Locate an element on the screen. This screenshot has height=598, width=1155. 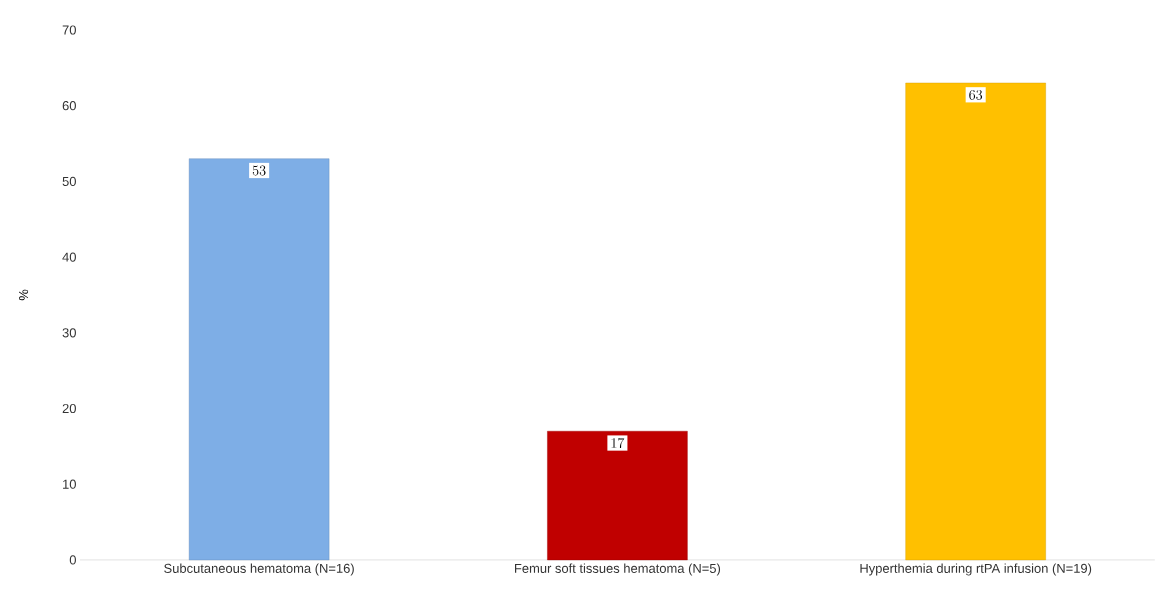
y-axis-title: % is located at coordinates (24, 295).